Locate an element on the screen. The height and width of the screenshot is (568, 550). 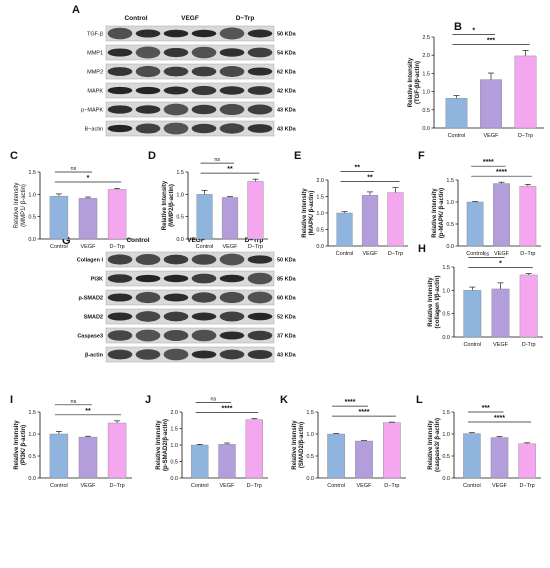
y-tick-label-e-3: 1.5 is located at coordinates (320, 198).